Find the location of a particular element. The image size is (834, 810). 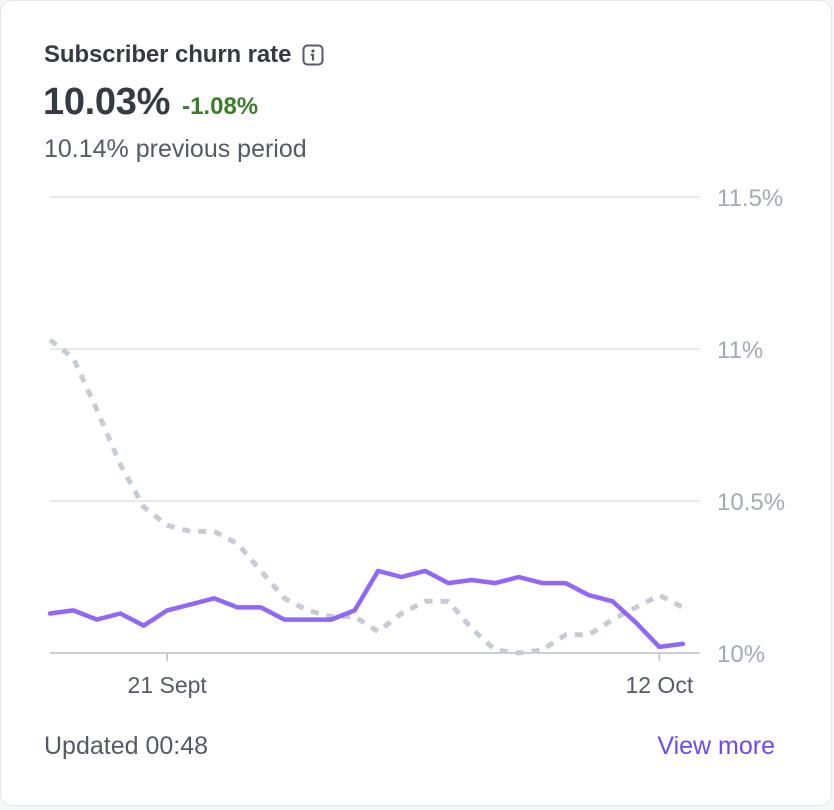

metric-row: 10.03% -1.08% is located at coordinates (150, 102).